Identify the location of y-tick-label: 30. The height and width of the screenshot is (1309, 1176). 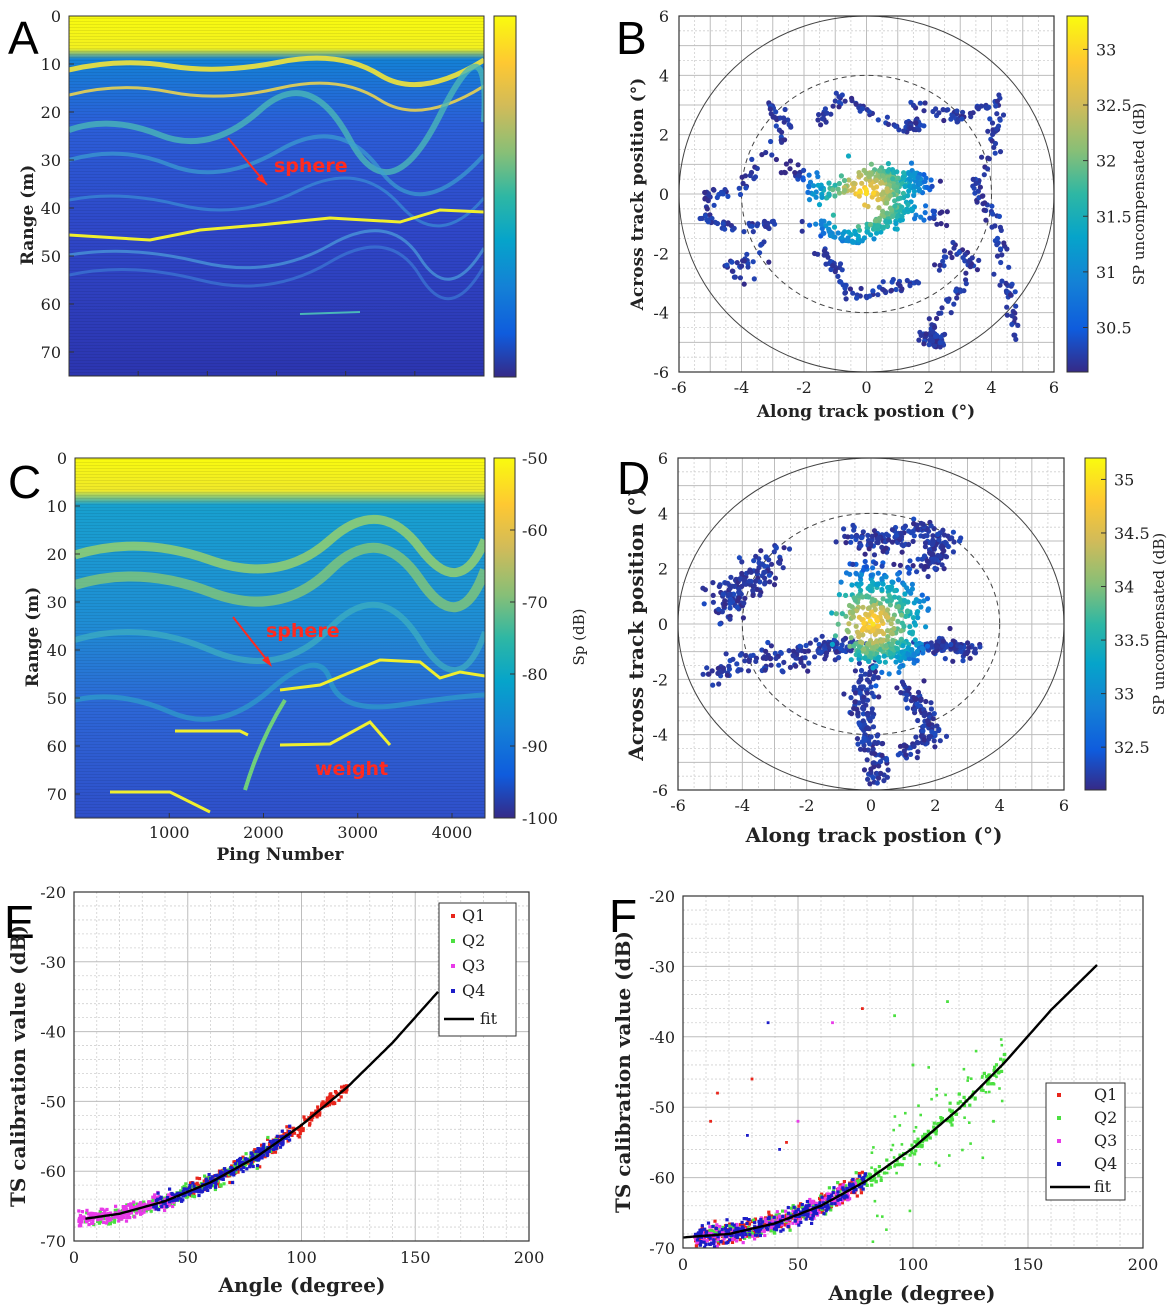
(51, 160).